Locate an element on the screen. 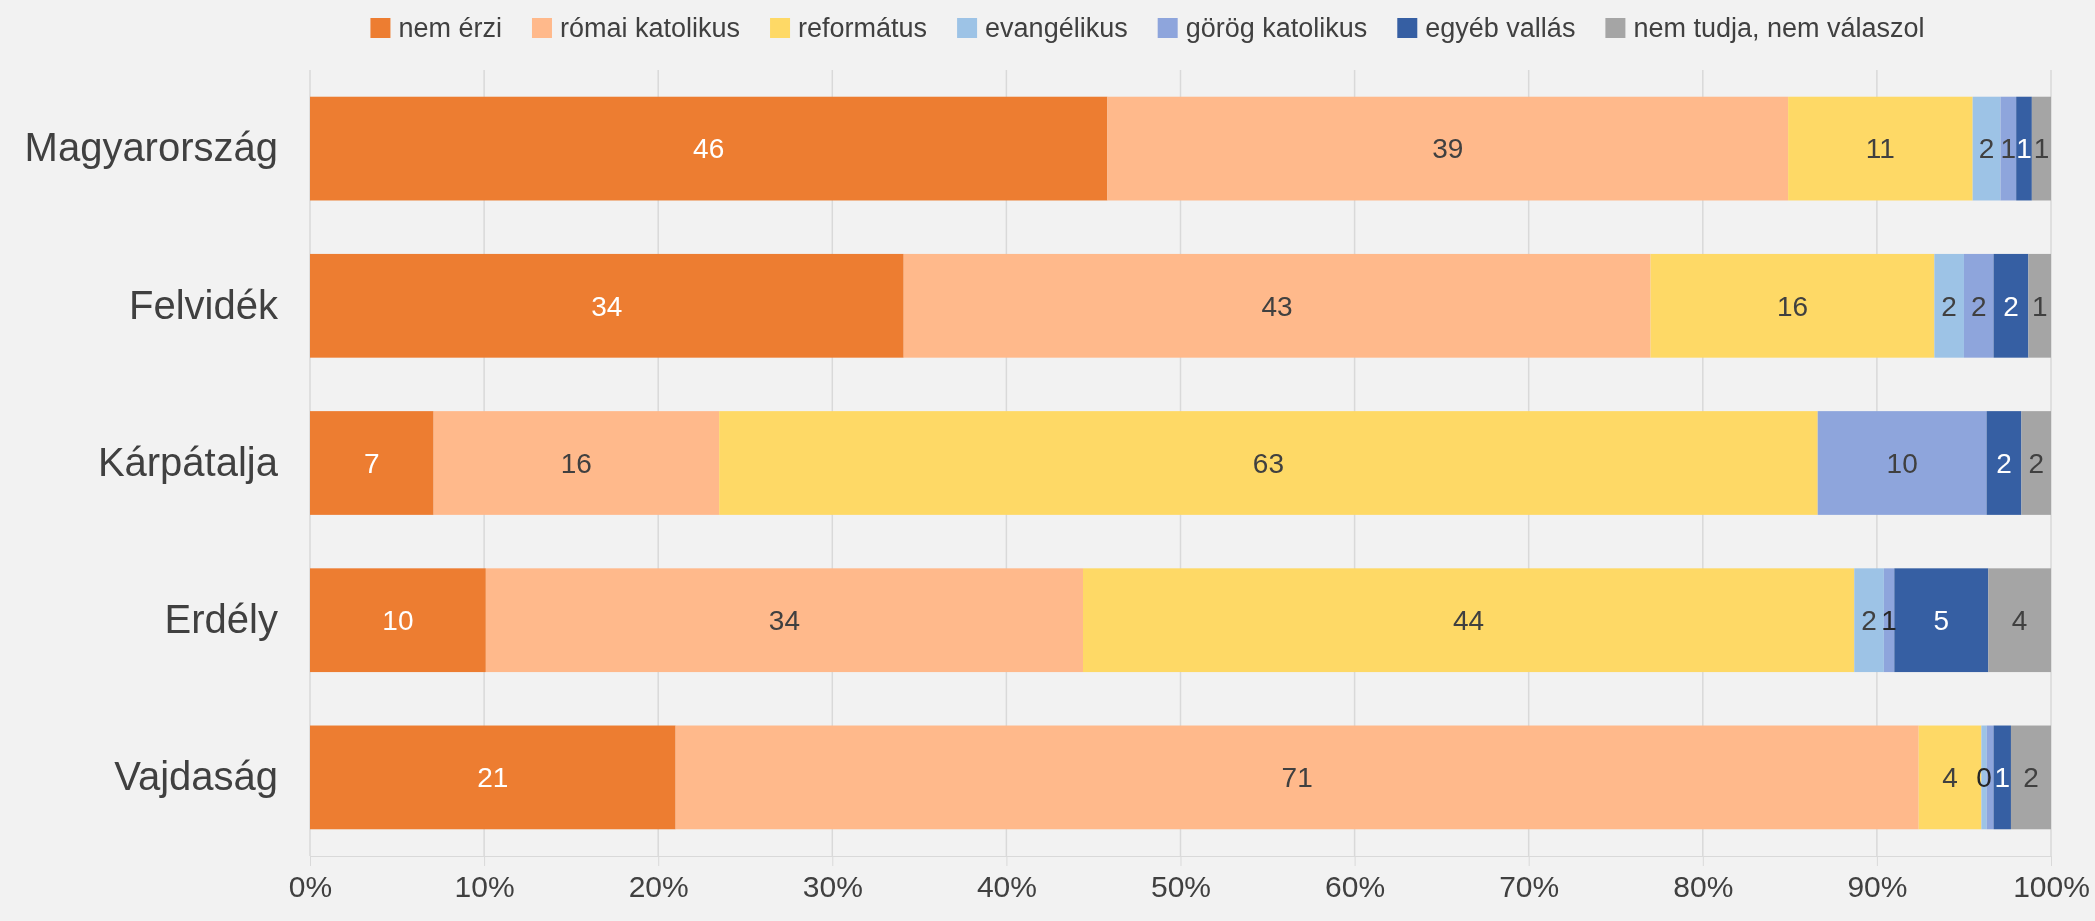  data-label: 44 is located at coordinates (1469, 620).